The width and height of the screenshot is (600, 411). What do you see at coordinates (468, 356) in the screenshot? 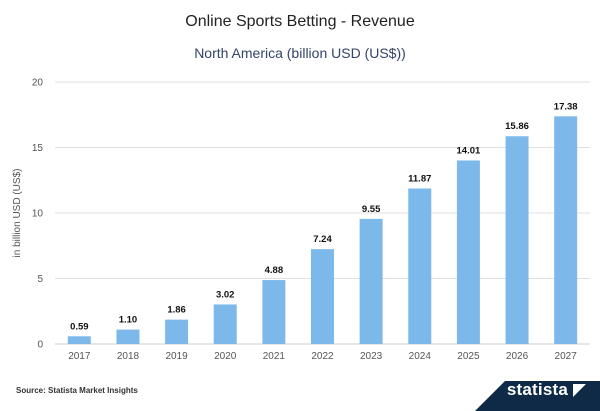
I see `x-tick-label: 2025` at bounding box center [468, 356].